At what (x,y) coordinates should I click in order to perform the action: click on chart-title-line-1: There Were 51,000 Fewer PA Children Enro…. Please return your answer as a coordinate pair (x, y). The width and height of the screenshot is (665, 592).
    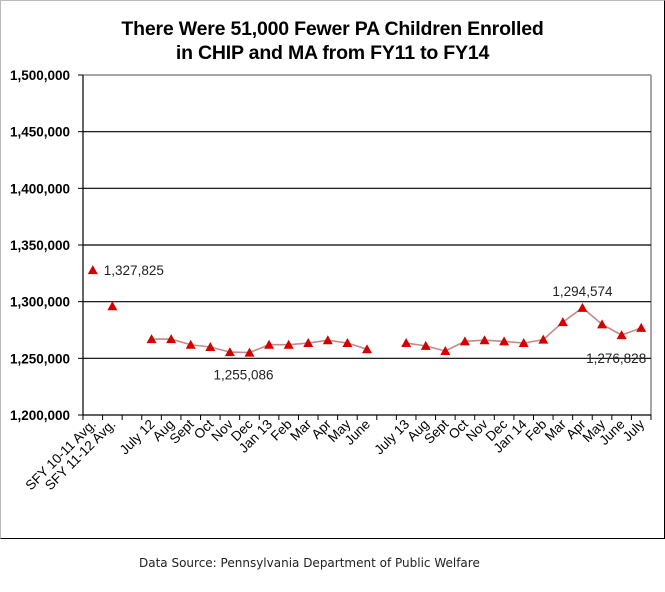
    Looking at the image, I should click on (332, 29).